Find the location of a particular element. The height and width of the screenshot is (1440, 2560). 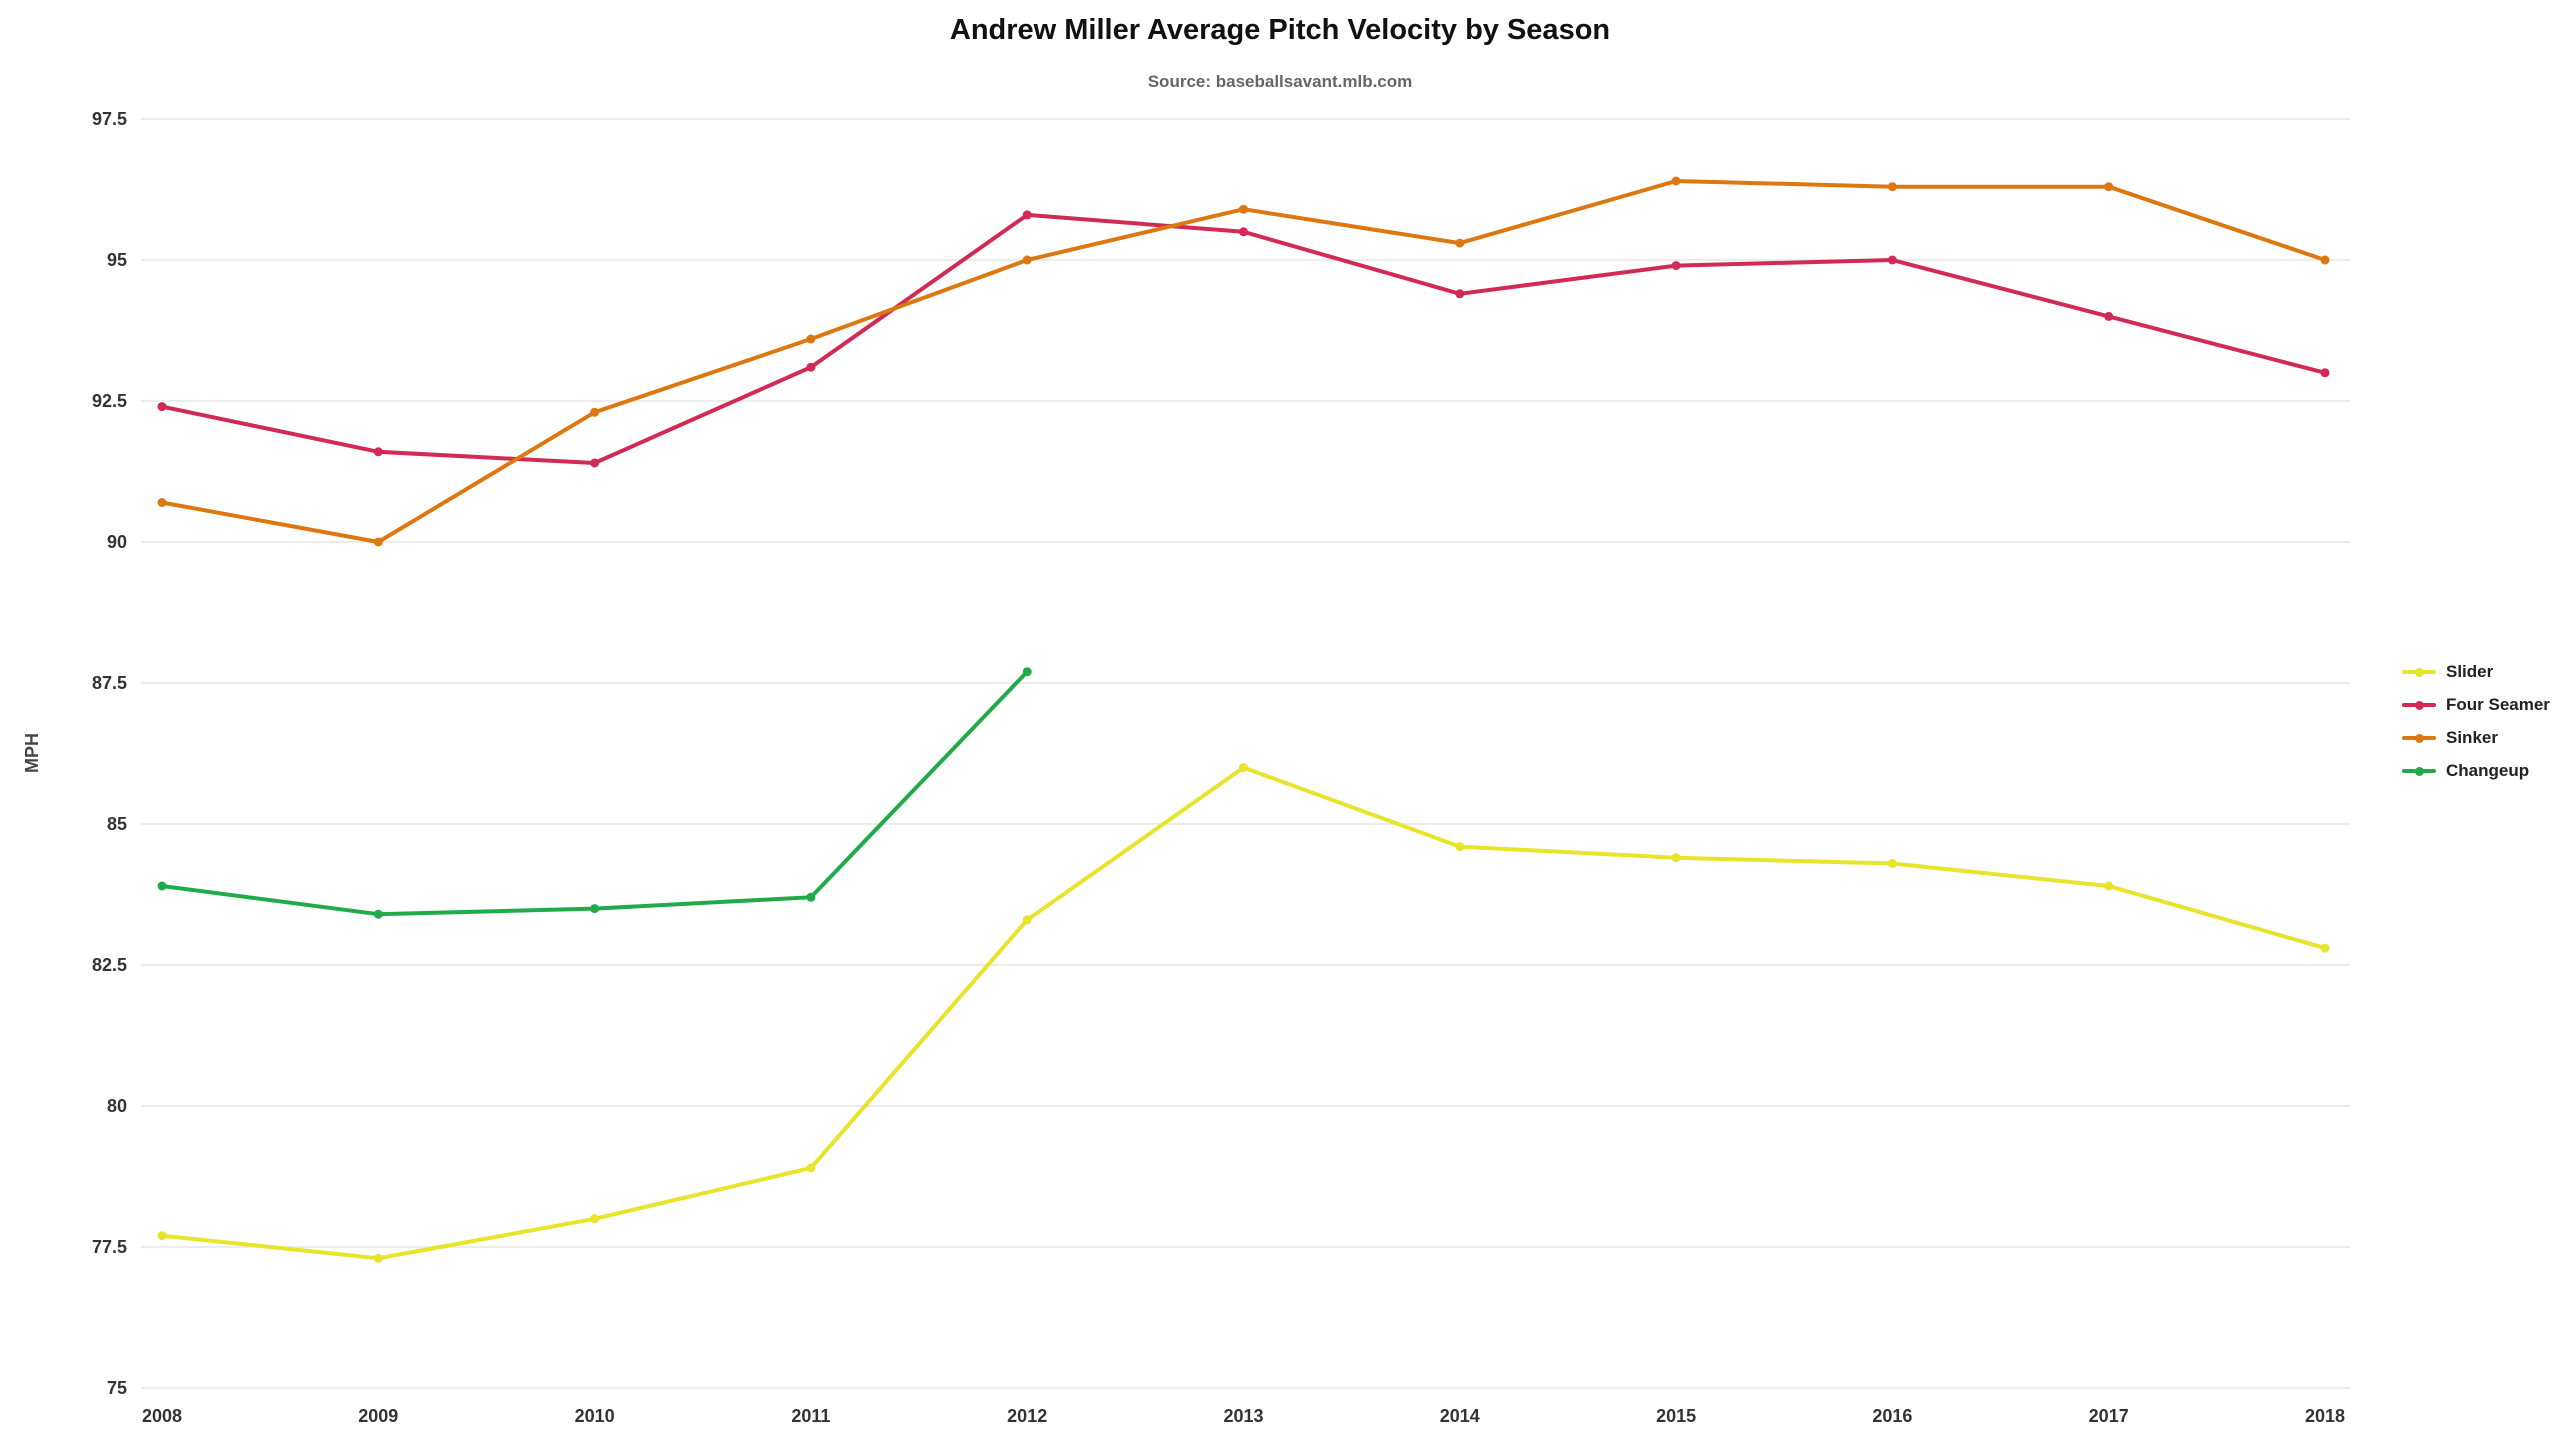

legend-swatch-sinker is located at coordinates (2419, 738).